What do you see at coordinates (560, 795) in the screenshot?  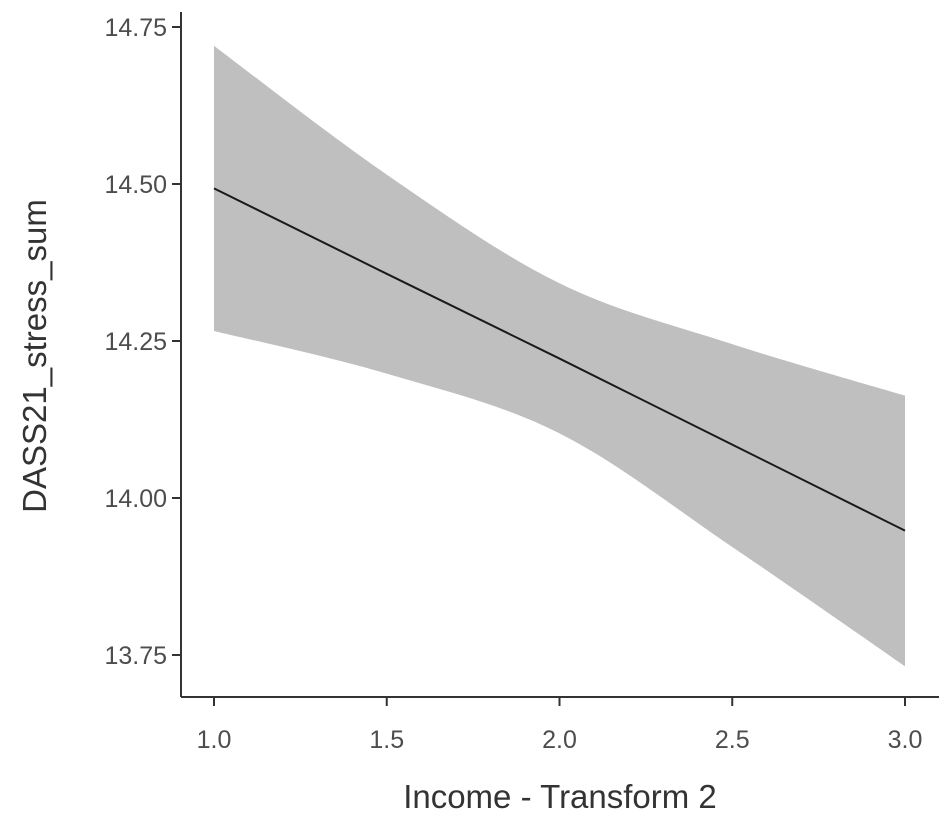 I see `x-axis-title: Income - Transform 2` at bounding box center [560, 795].